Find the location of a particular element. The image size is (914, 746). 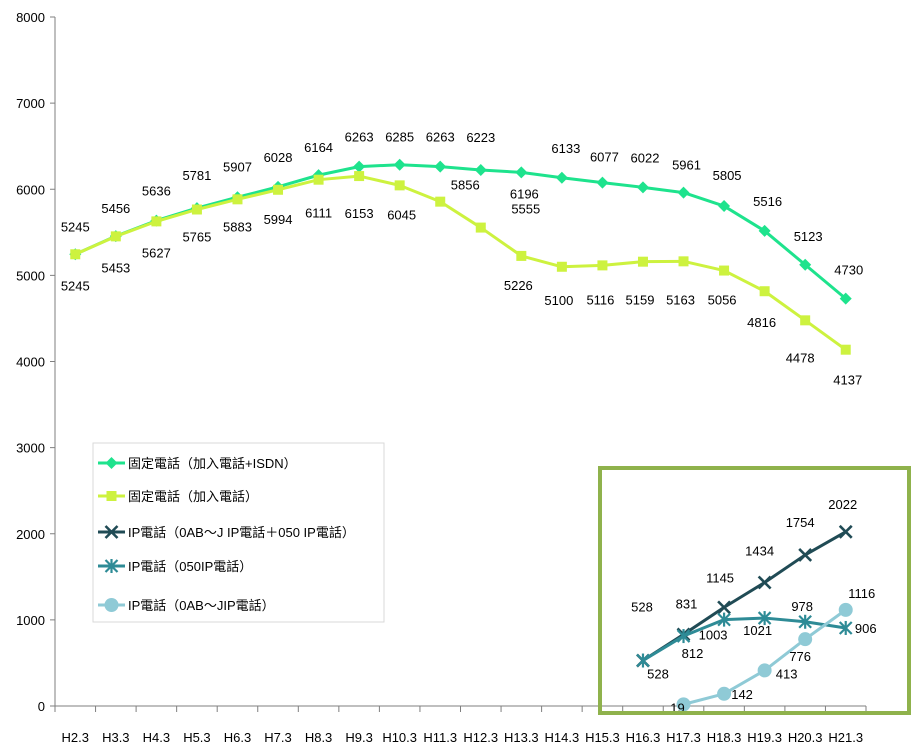

data-label: 6133 is located at coordinates (565, 148).